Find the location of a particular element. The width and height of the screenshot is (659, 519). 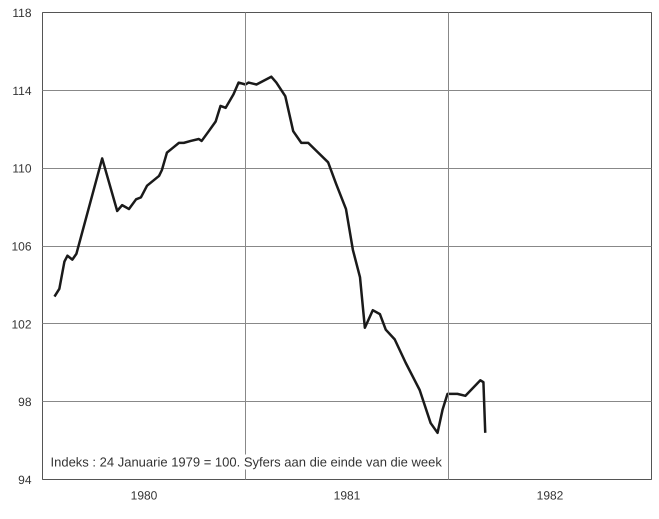

y-tick-label: 118 is located at coordinates (22, 13).